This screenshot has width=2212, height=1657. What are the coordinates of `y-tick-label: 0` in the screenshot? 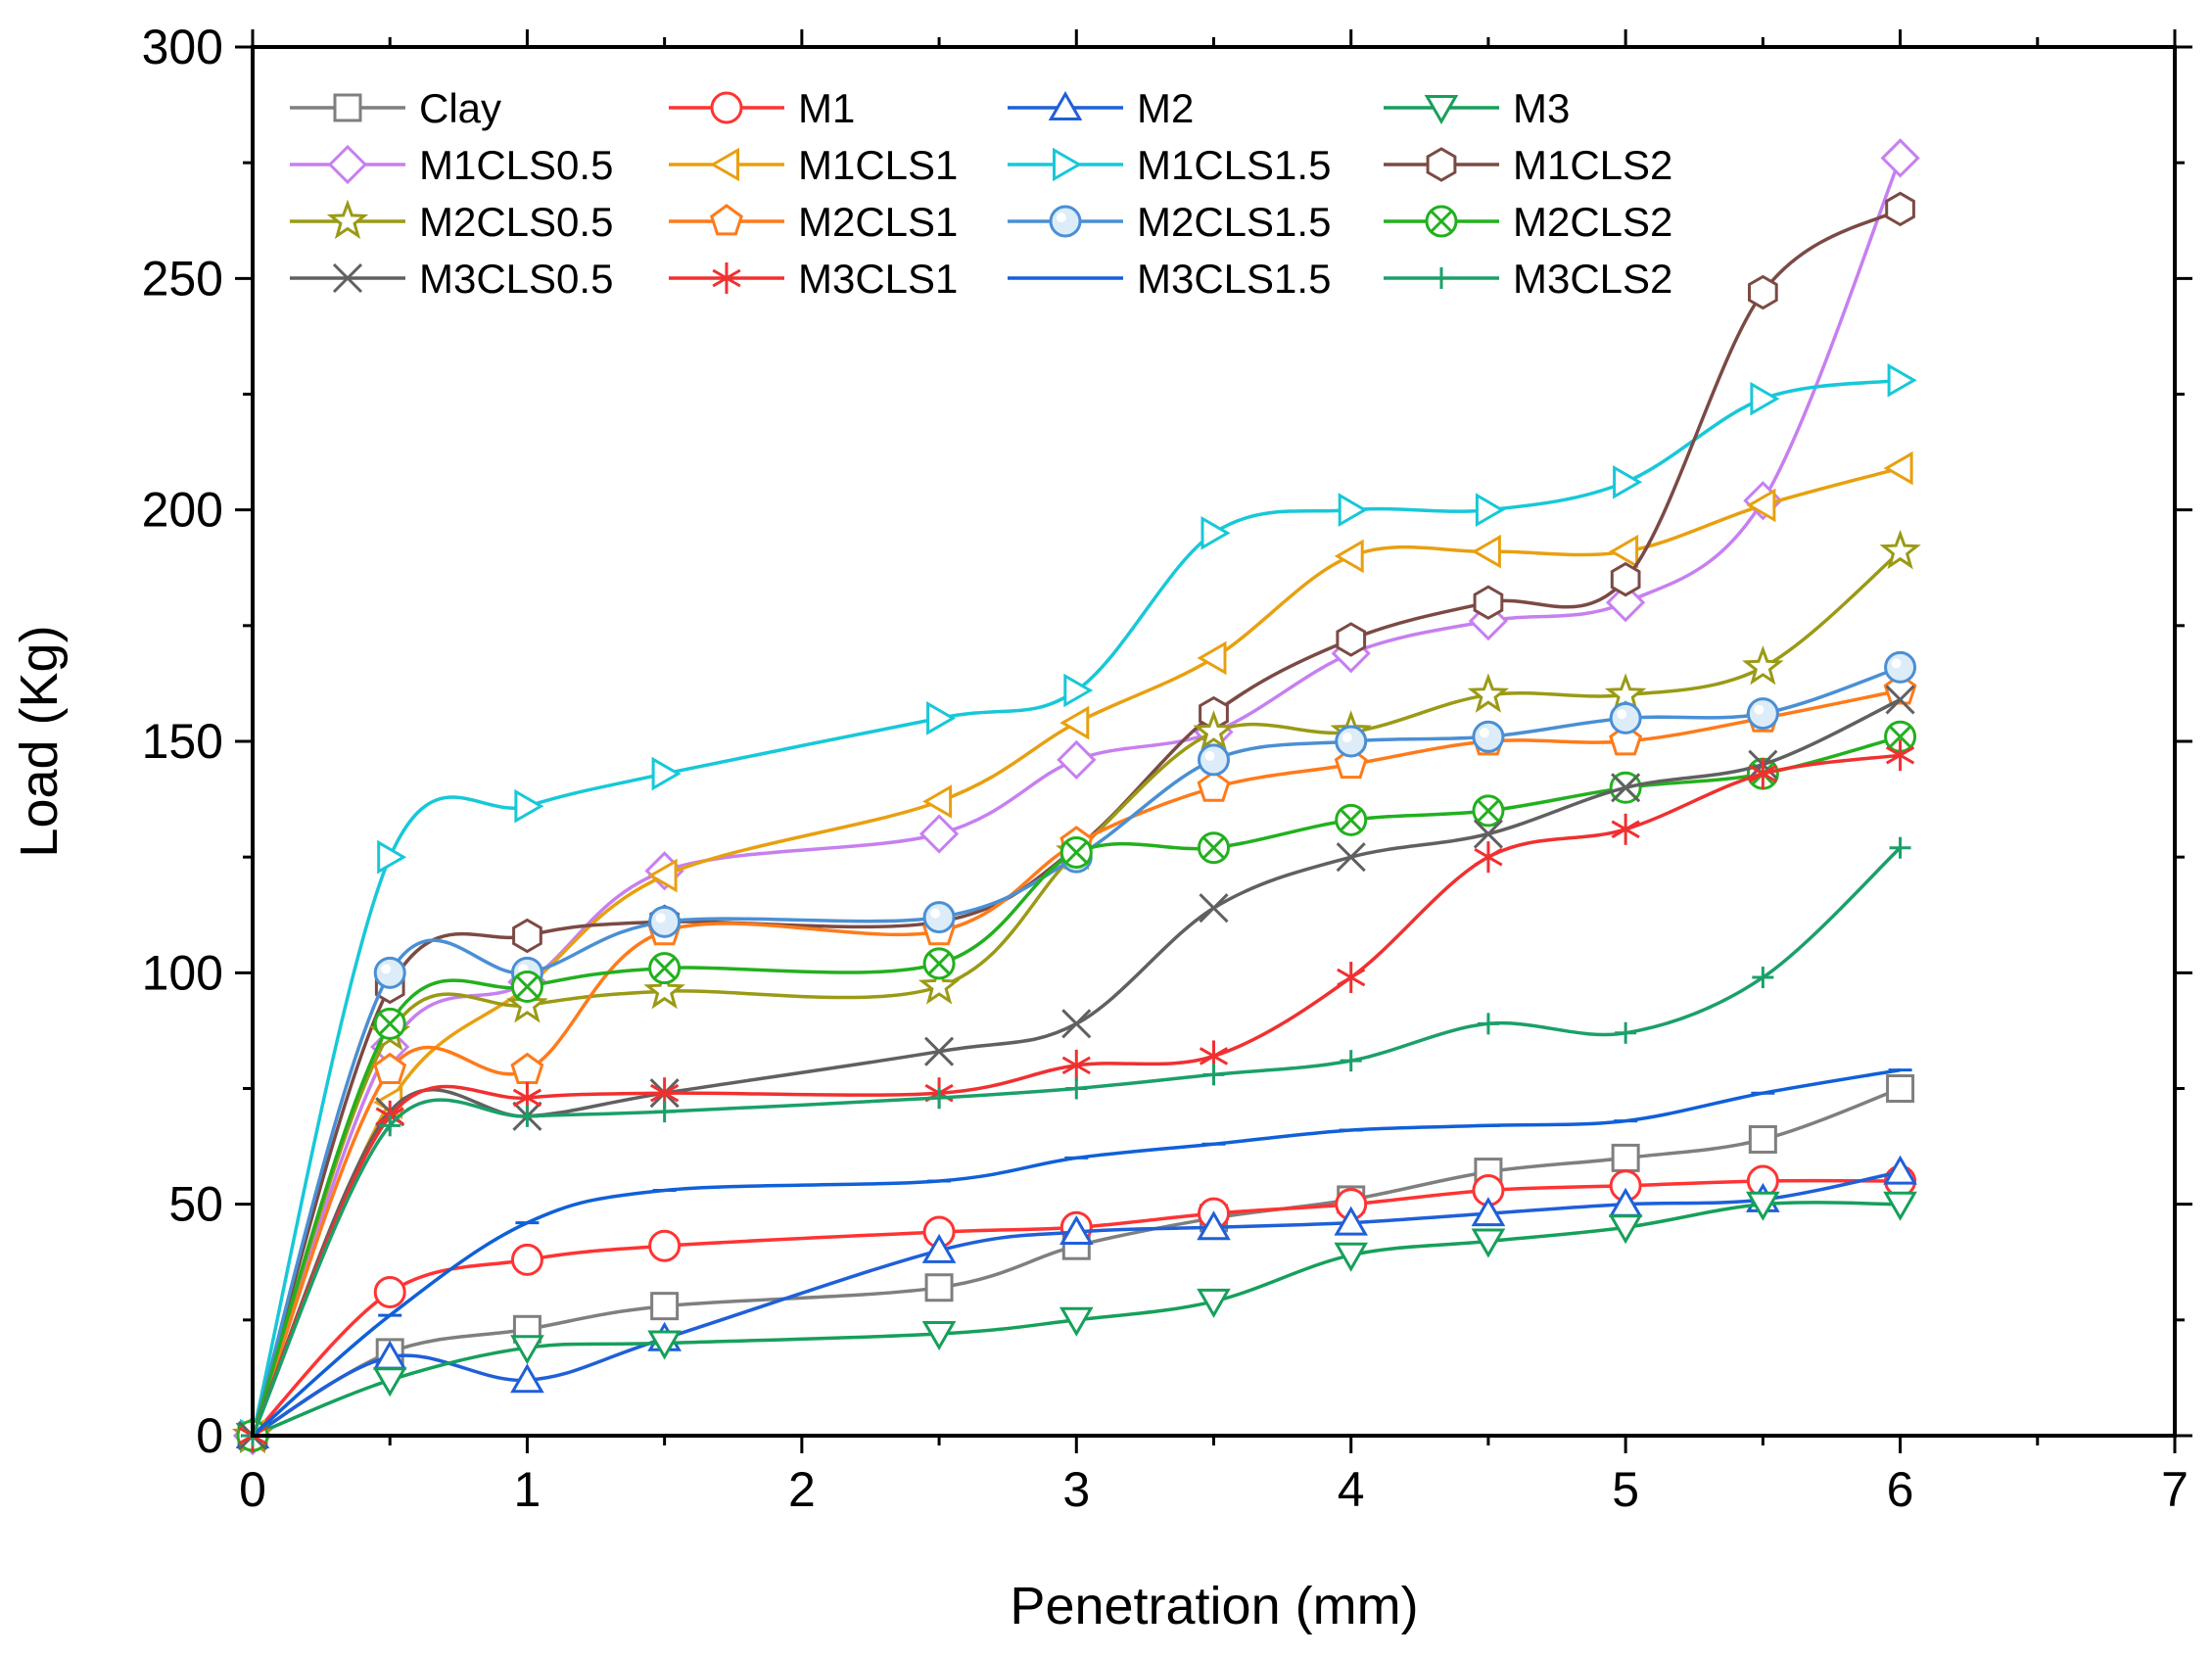 It's located at (209, 1435).